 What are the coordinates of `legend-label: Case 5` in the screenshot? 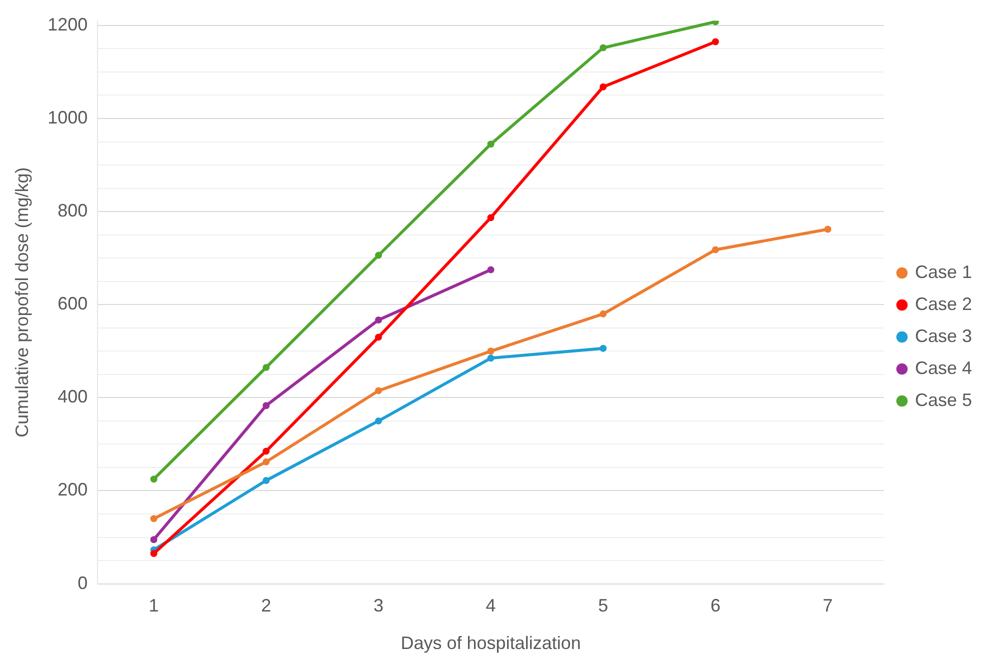 It's located at (943, 400).